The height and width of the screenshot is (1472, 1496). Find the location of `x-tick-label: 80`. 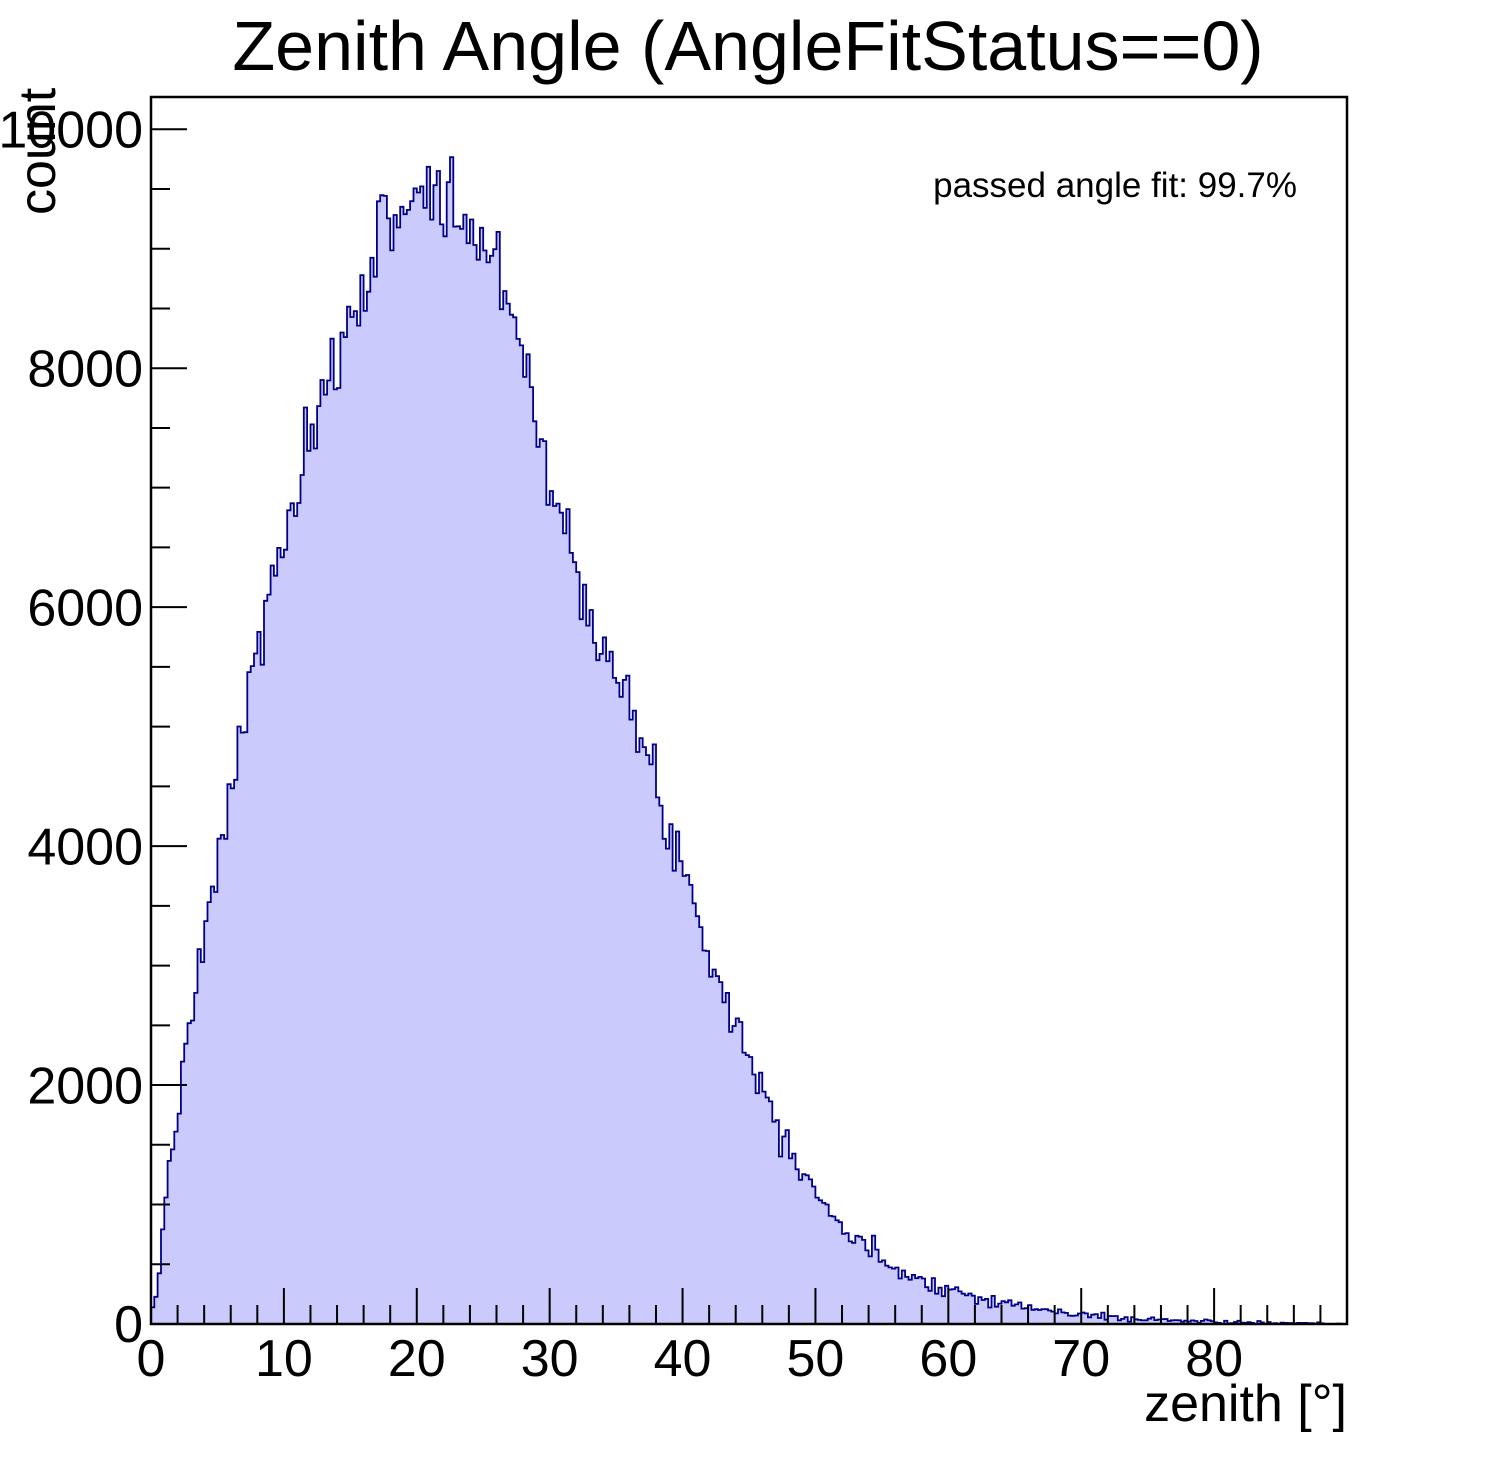

x-tick-label: 80 is located at coordinates (1214, 1359).